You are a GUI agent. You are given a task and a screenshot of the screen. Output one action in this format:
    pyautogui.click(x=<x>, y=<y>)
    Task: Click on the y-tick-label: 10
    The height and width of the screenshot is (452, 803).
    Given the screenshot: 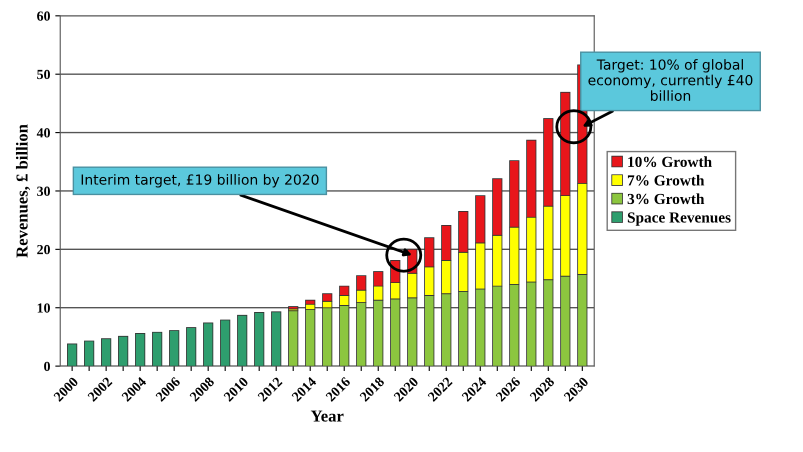 What is the action you would take?
    pyautogui.click(x=44, y=308)
    